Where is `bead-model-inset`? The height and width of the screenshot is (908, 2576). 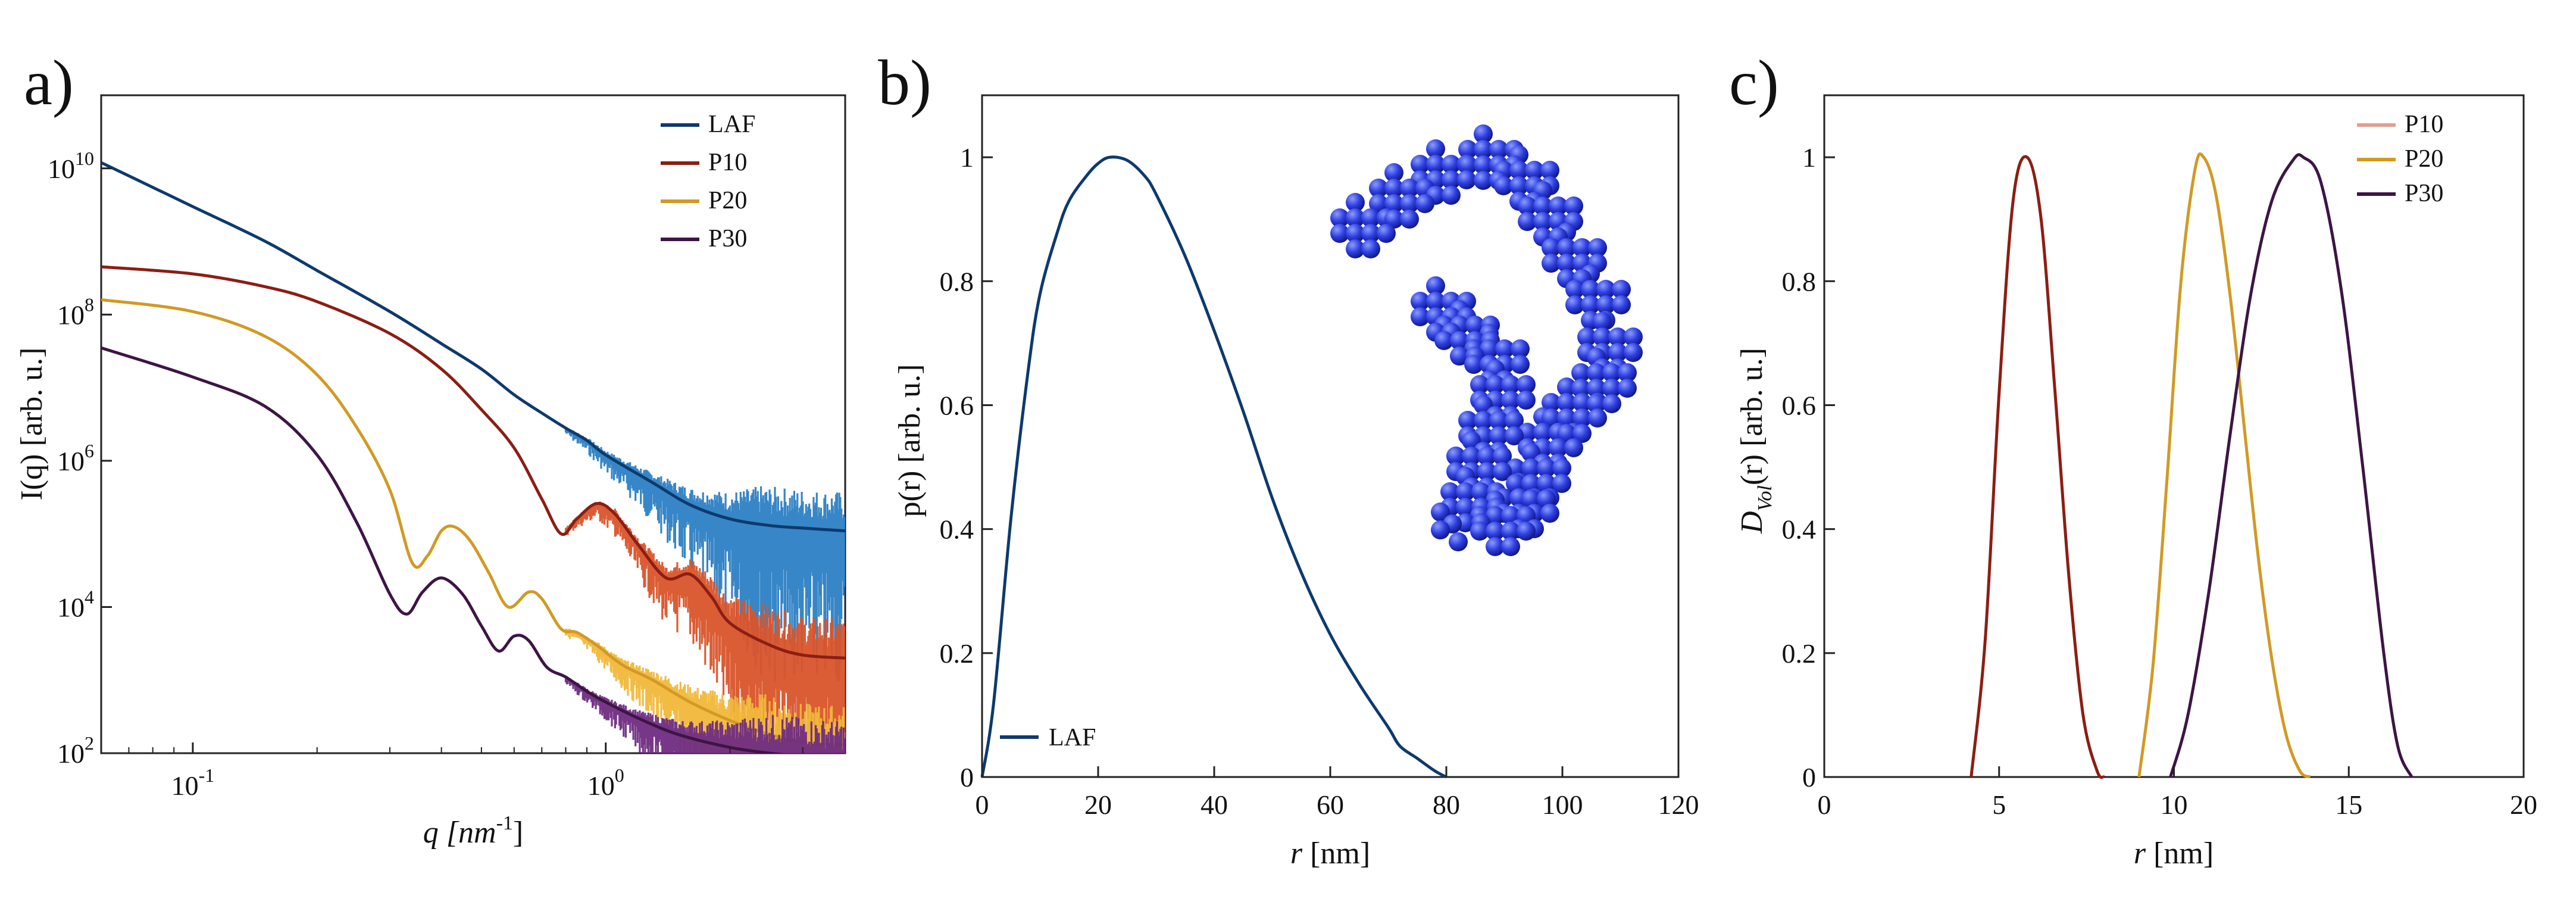 bead-model-inset is located at coordinates (1486, 340).